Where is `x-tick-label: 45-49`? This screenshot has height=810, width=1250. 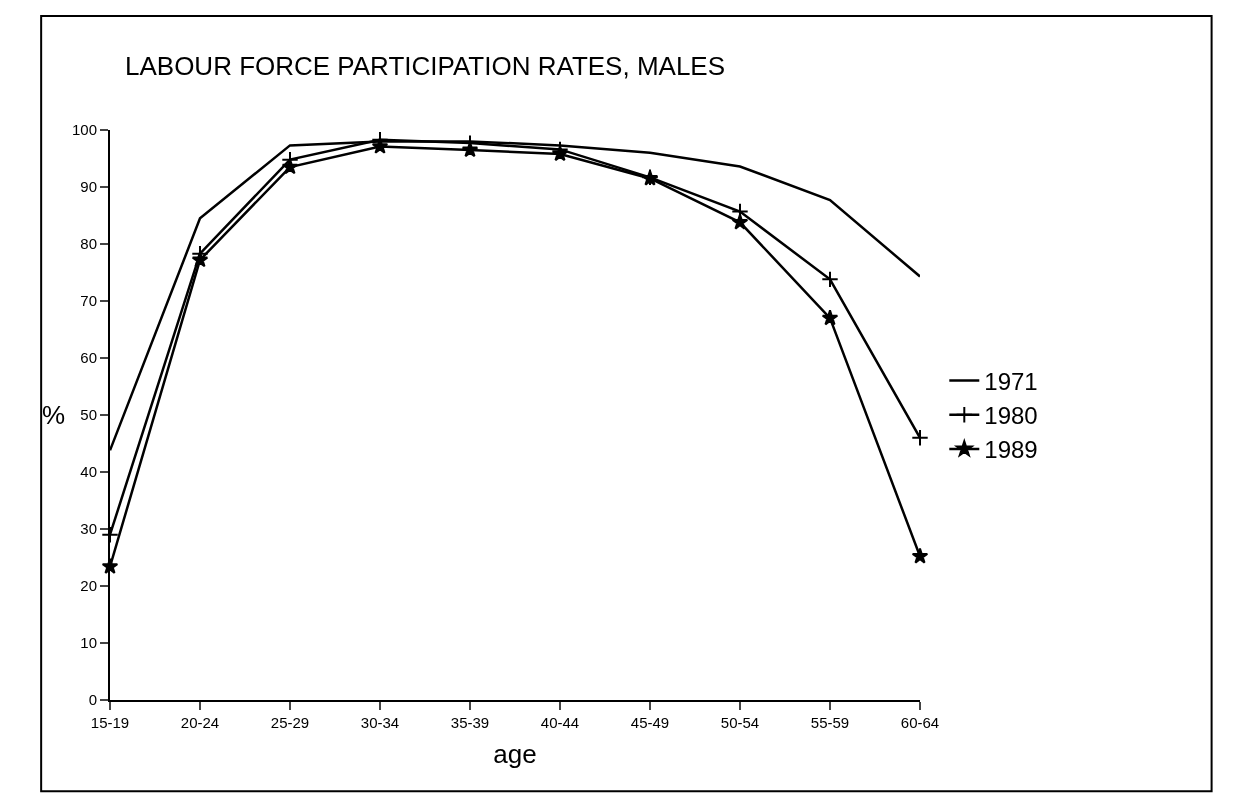
x-tick-label: 45-49 is located at coordinates (650, 722).